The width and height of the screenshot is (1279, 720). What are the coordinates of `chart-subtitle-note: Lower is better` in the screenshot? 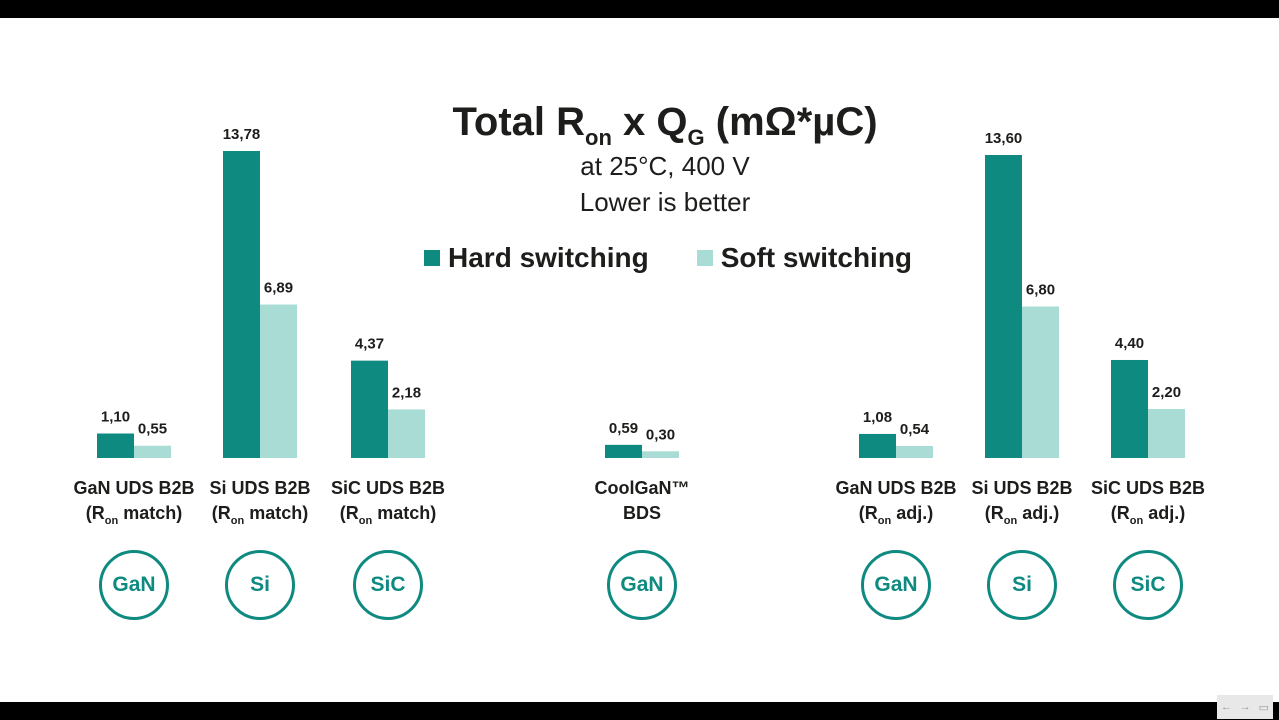 It's located at (665, 202).